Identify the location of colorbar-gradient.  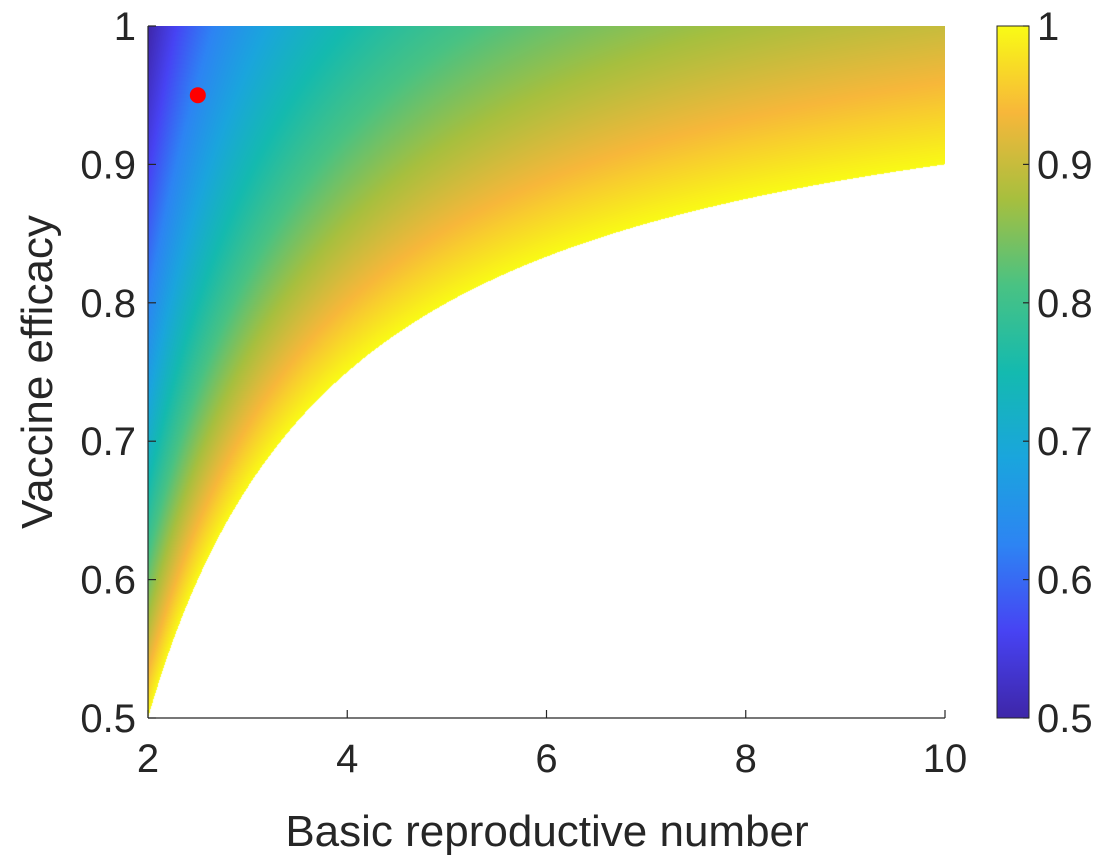
(1013, 372).